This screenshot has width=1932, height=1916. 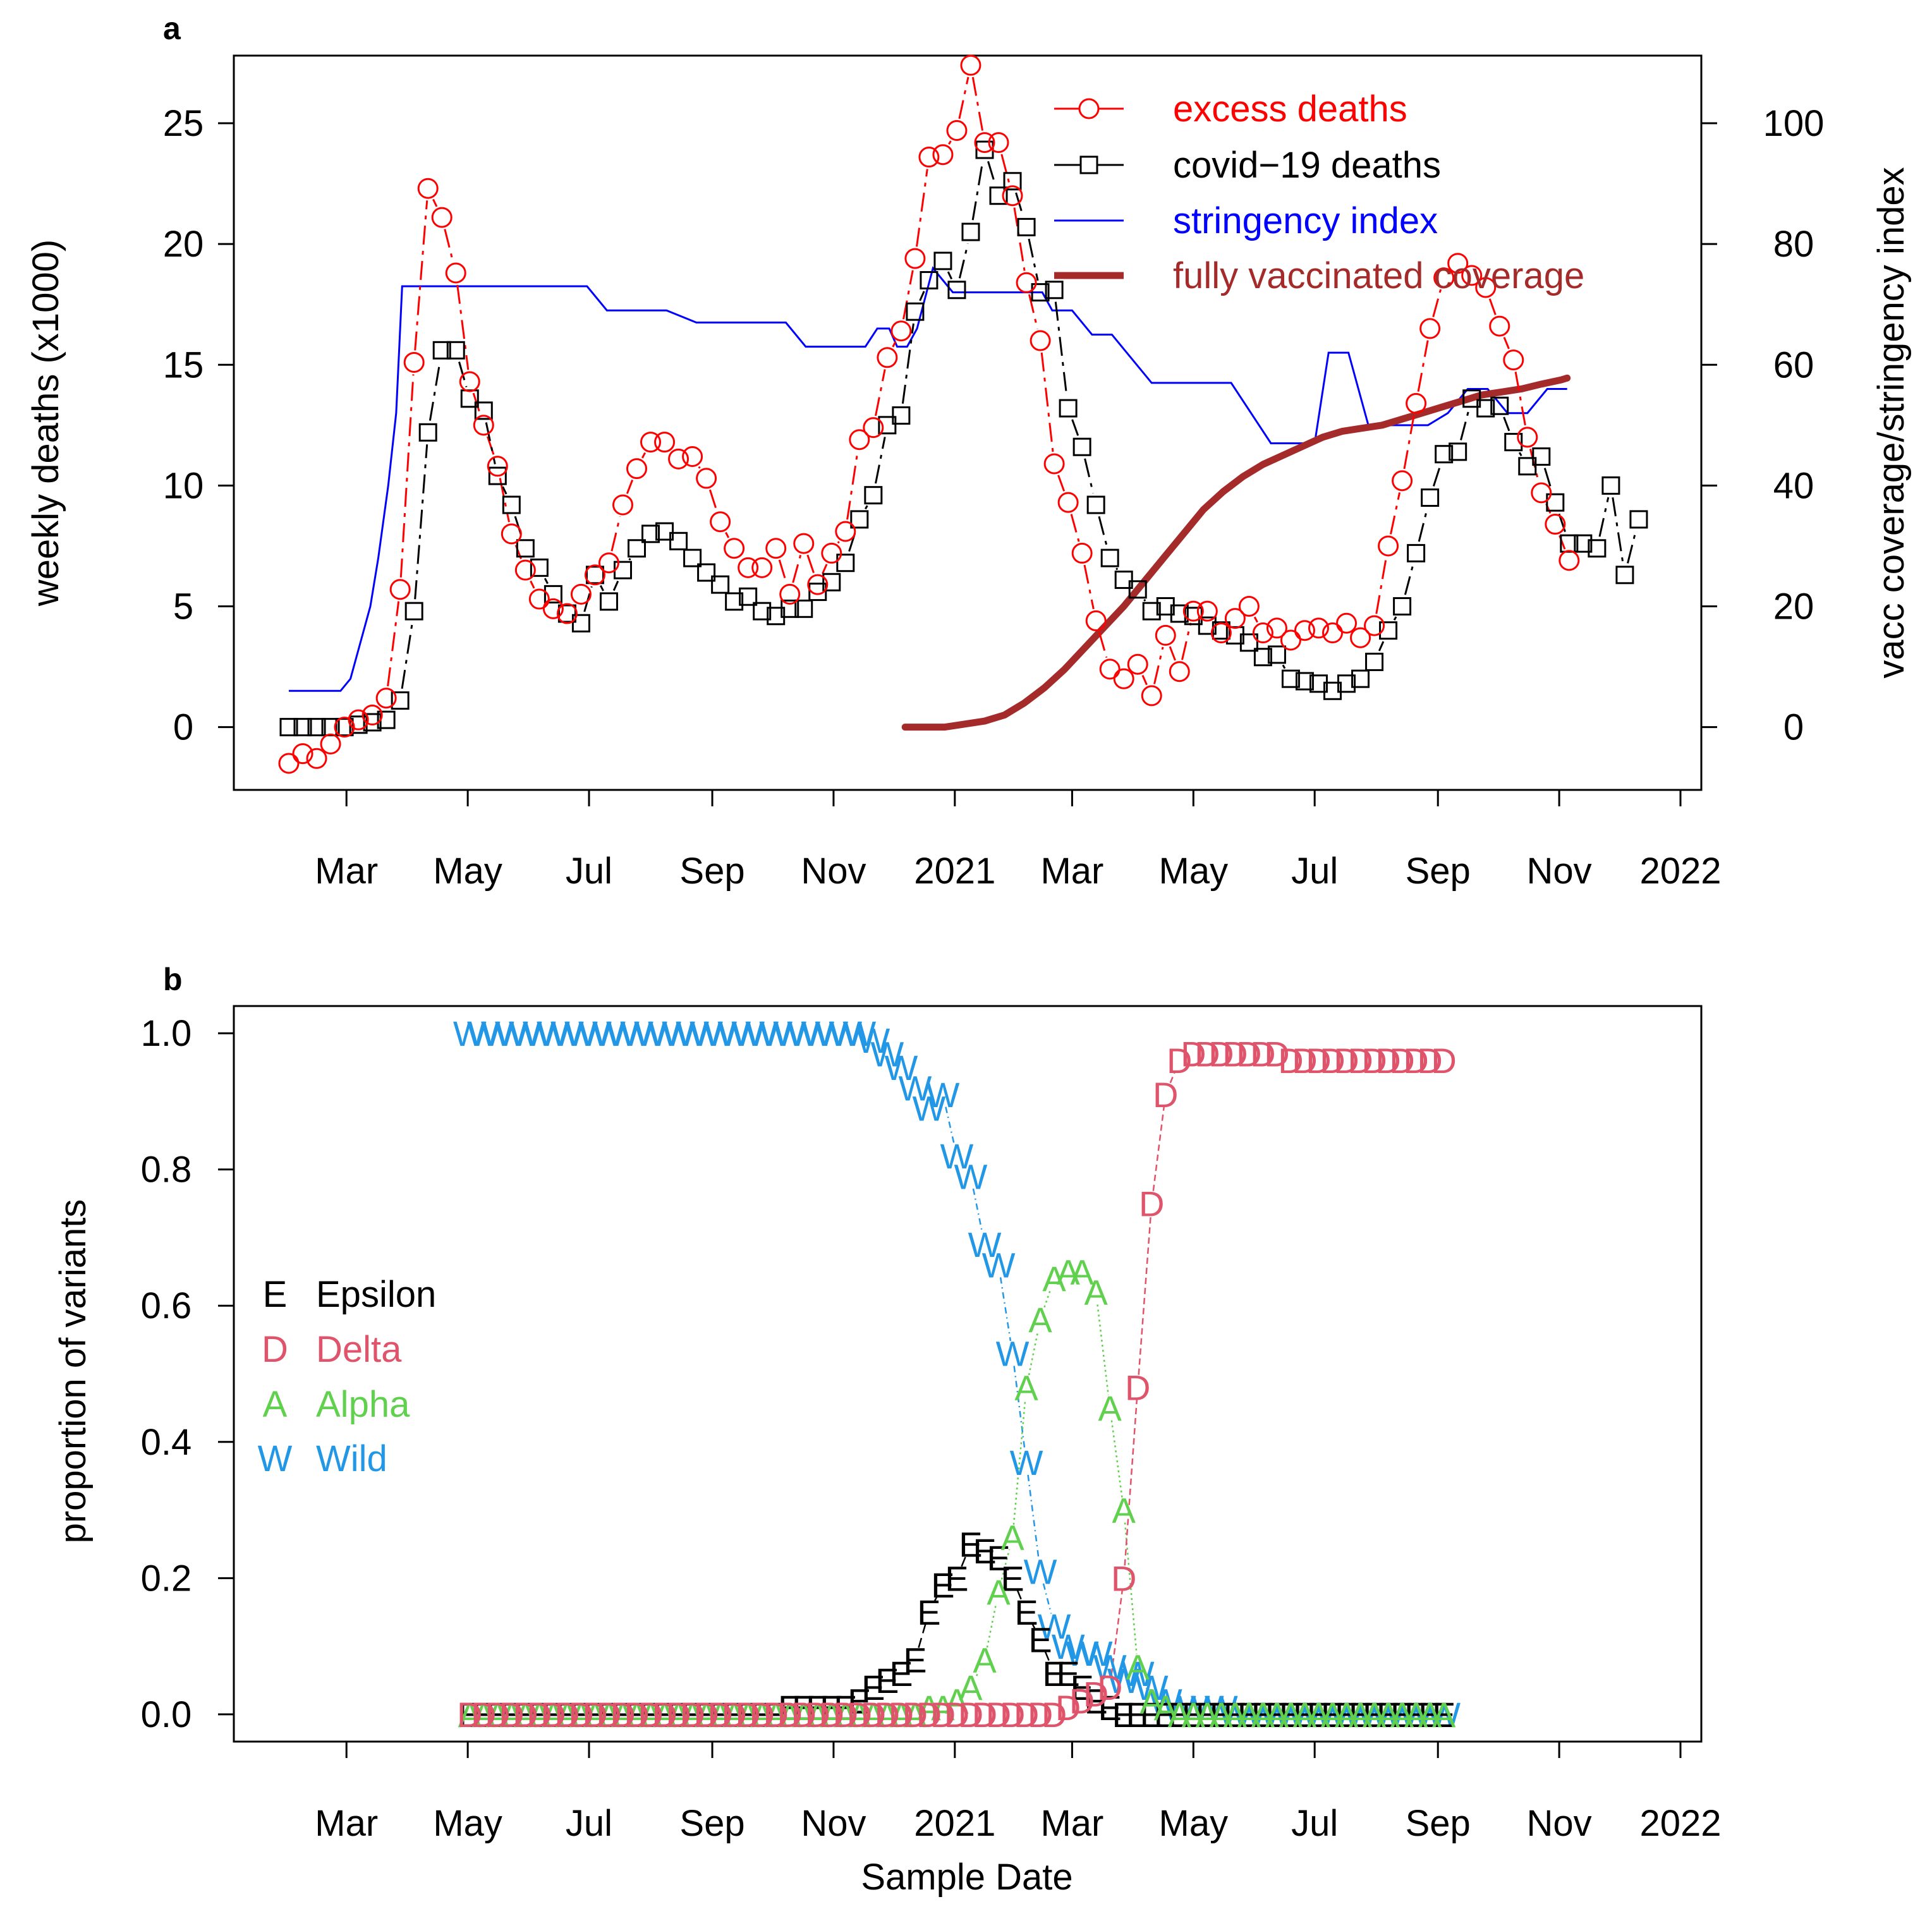 What do you see at coordinates (1793, 485) in the screenshot?
I see `y2-tick-label: 40` at bounding box center [1793, 485].